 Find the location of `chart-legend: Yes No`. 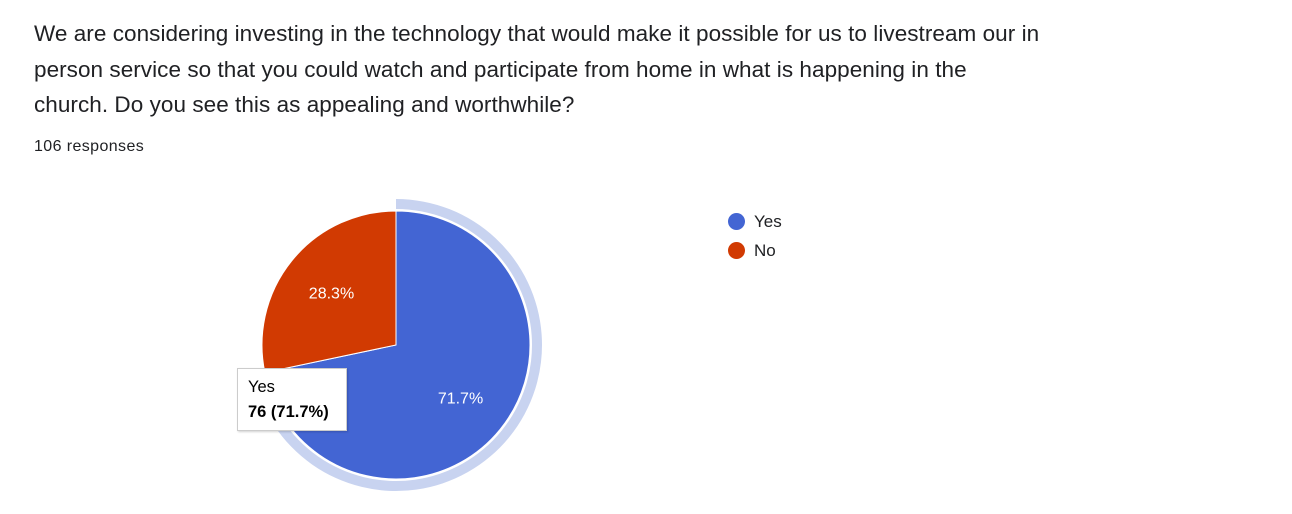

chart-legend: Yes No is located at coordinates (755, 236).